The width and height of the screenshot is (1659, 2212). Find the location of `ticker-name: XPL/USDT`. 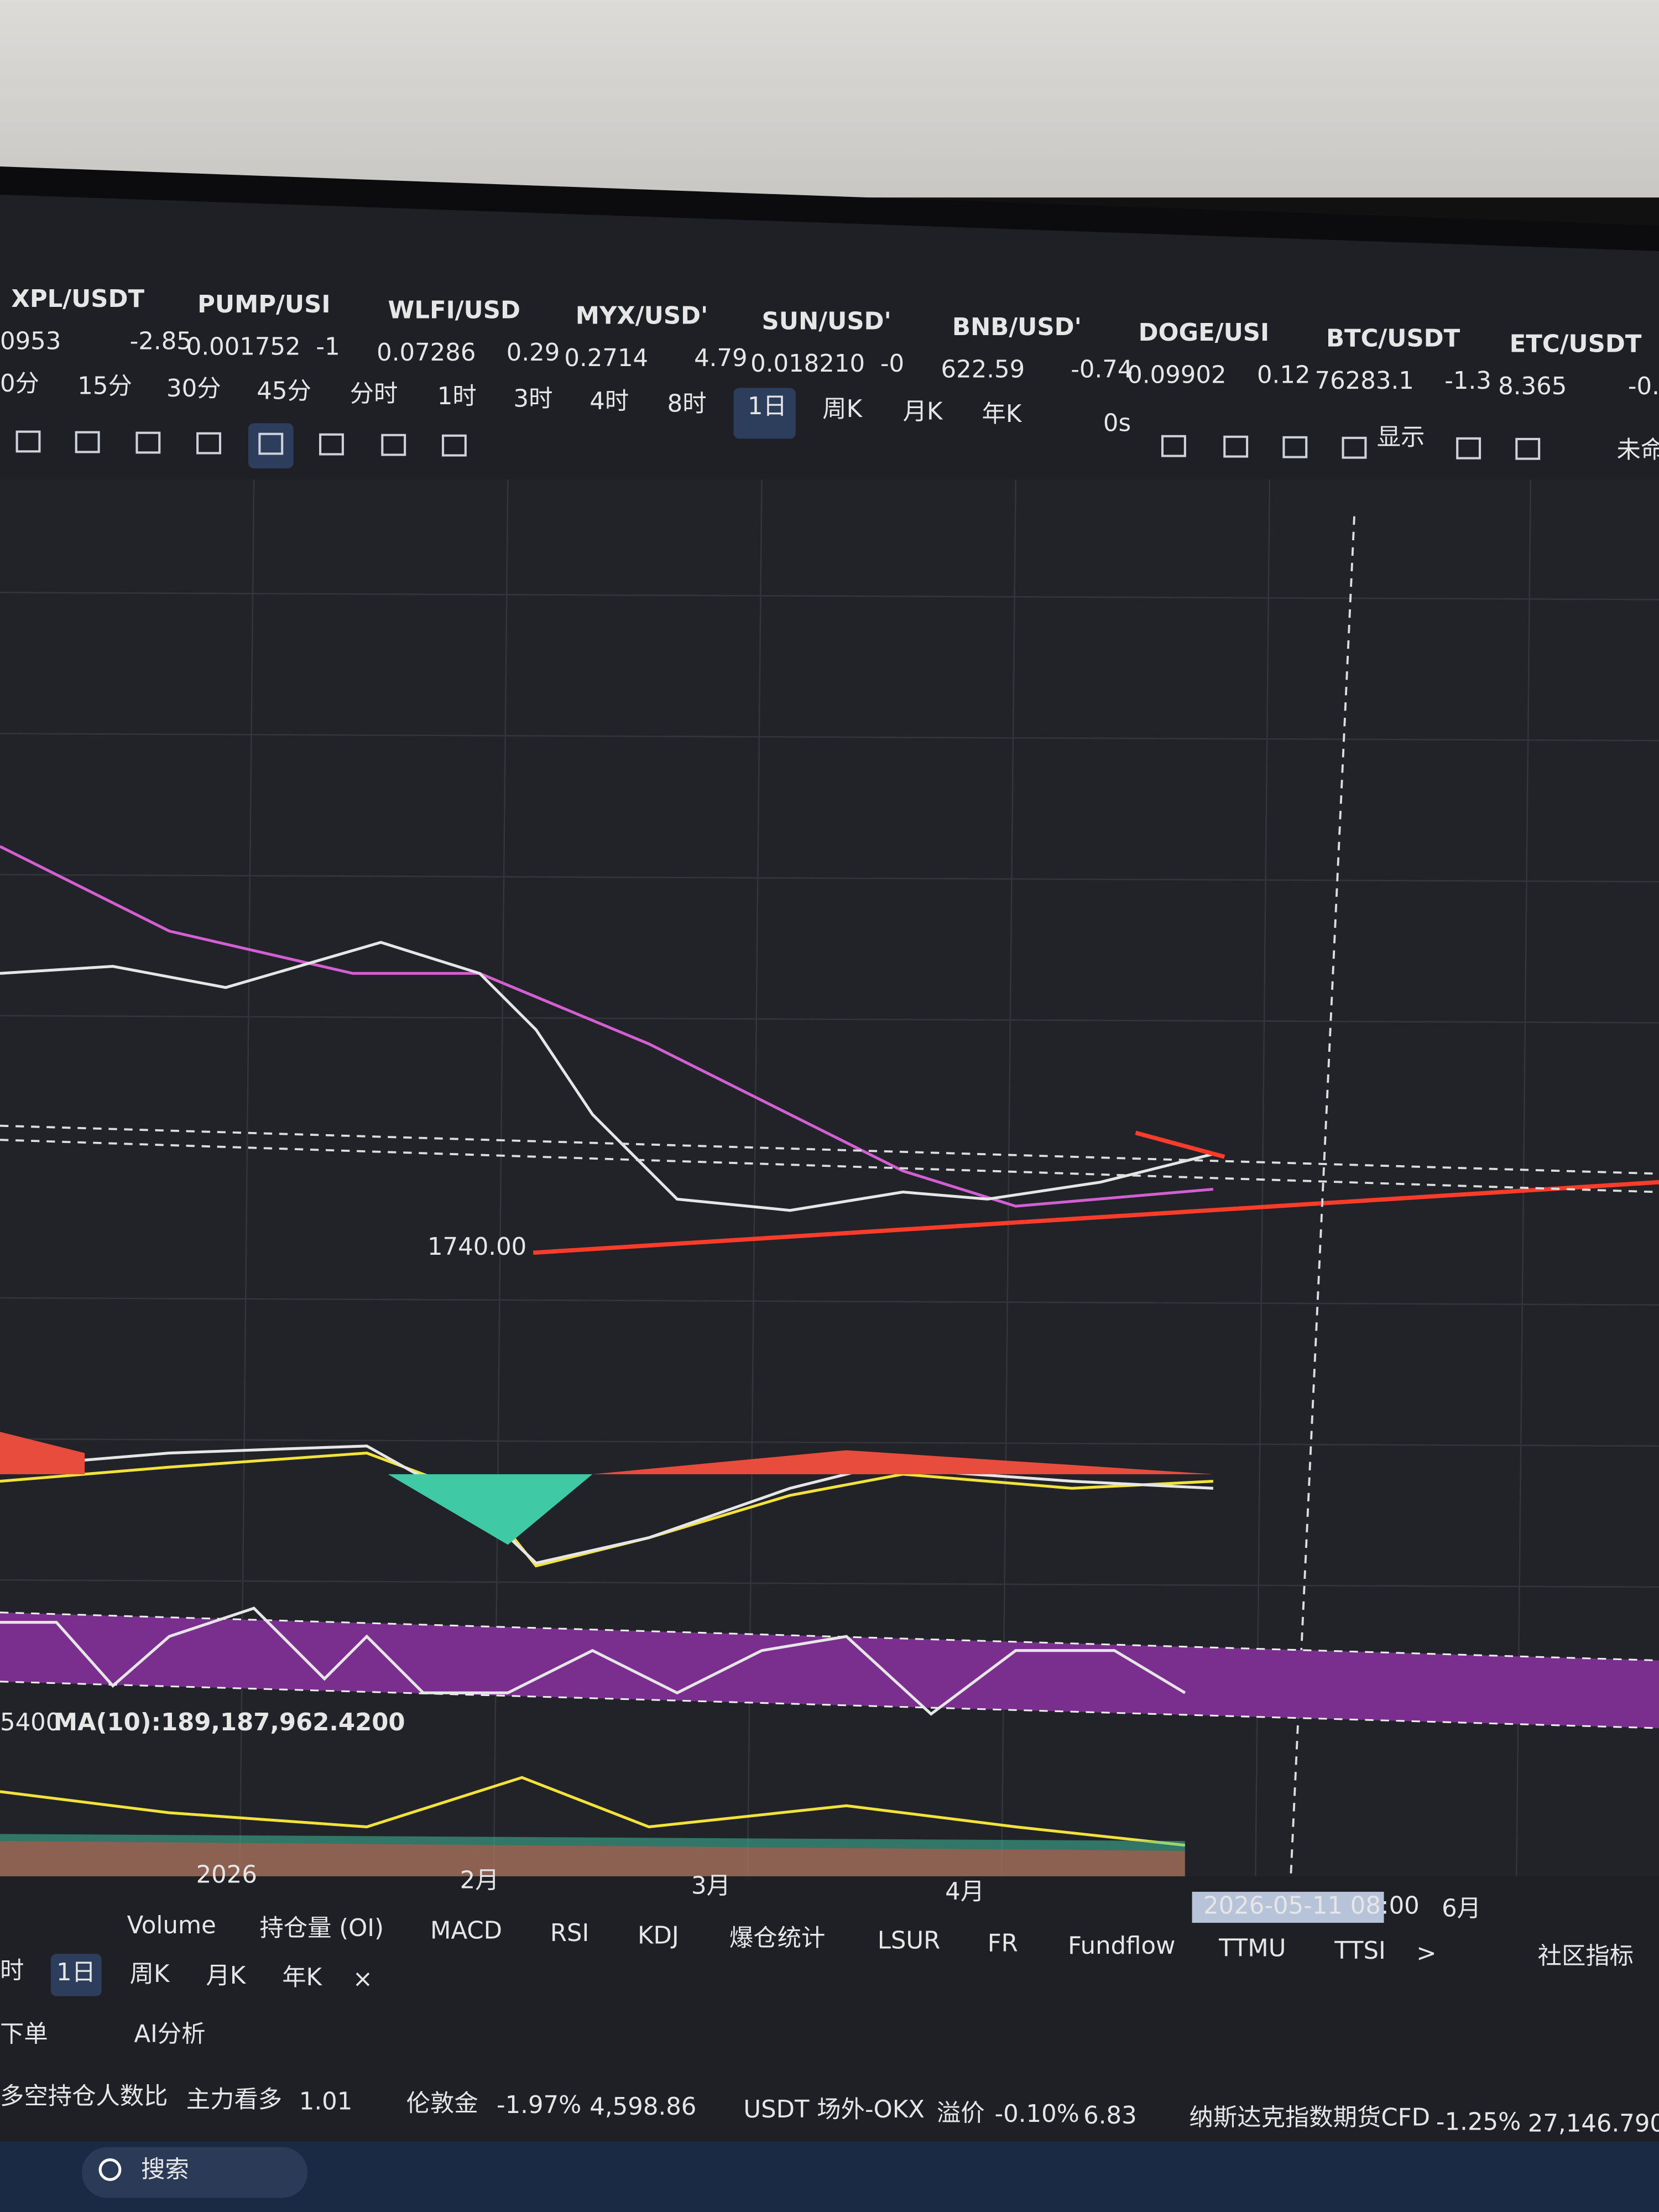

ticker-name: XPL/USDT is located at coordinates (77, 299).